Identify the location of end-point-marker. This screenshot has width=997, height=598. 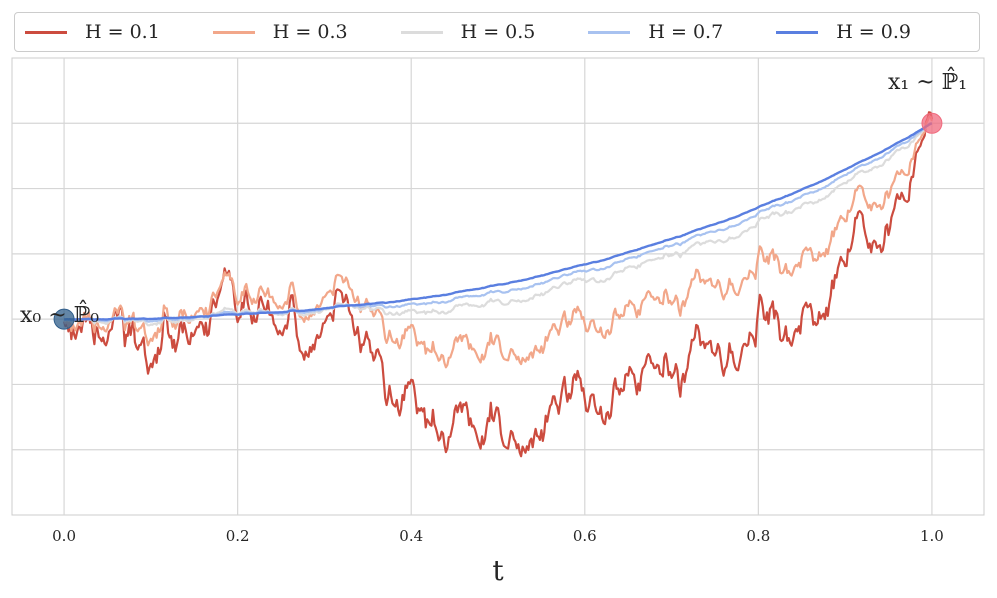
(932, 123).